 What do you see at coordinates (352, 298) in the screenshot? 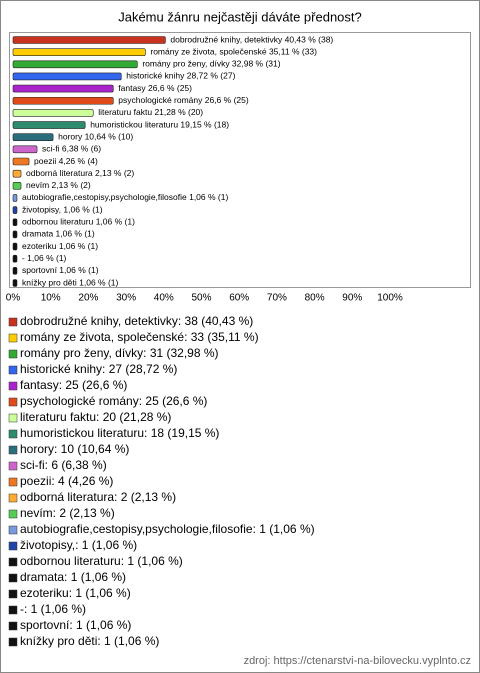
I see `x-tick-label: 90%` at bounding box center [352, 298].